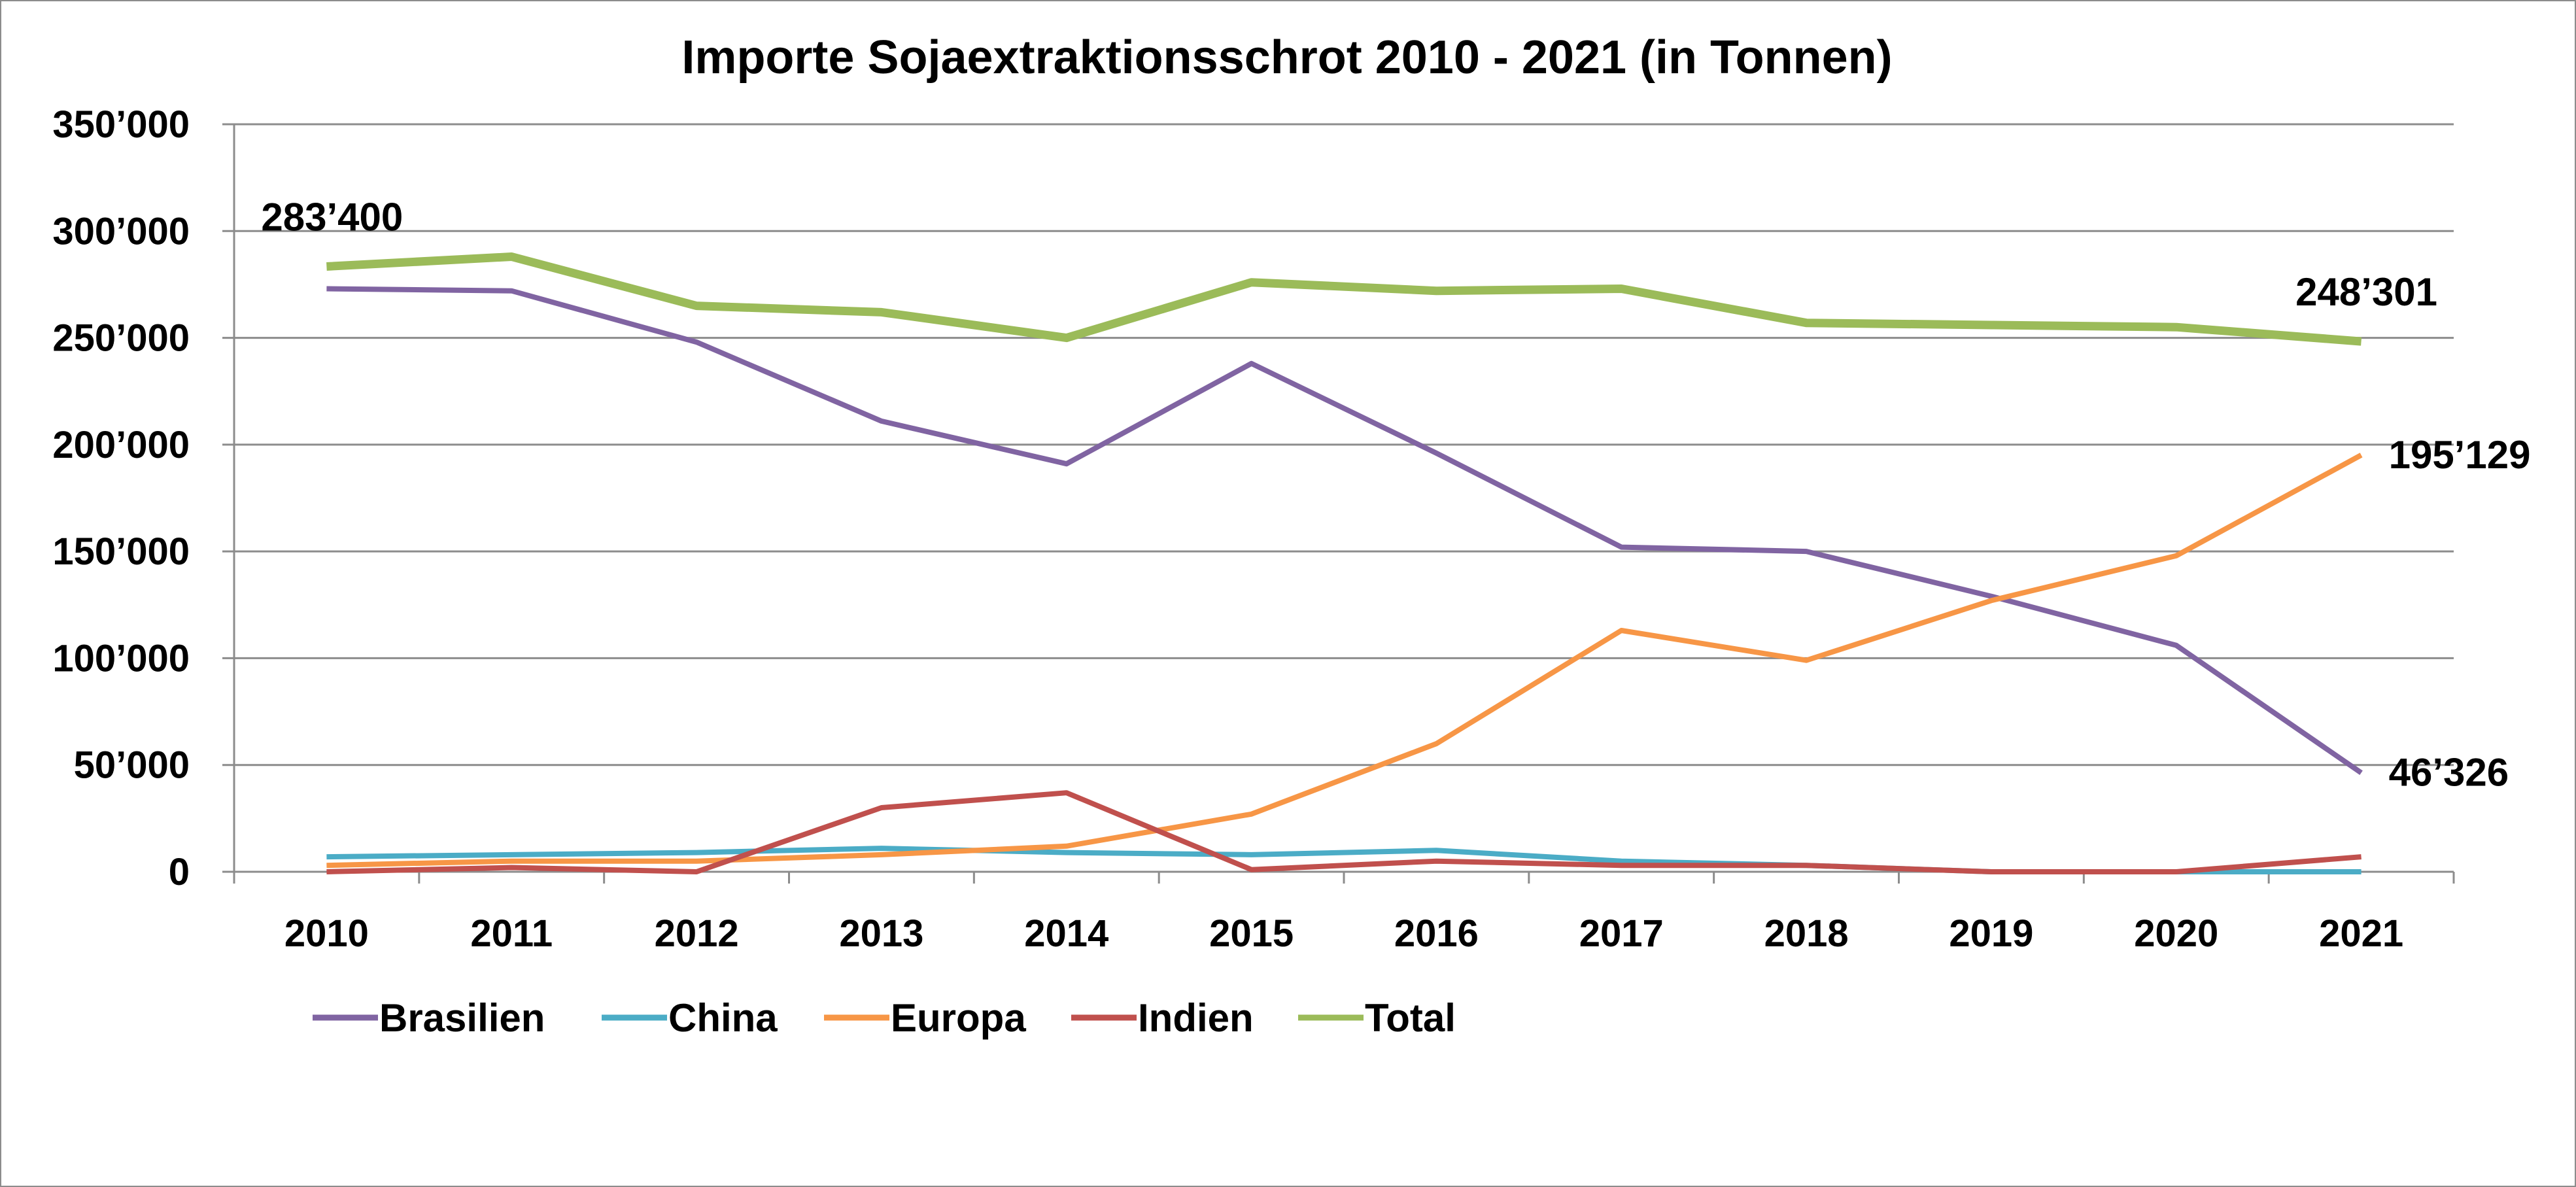 Image resolution: width=2576 pixels, height=1187 pixels. Describe the element at coordinates (881, 933) in the screenshot. I see `x-tick-label: 2013` at that location.